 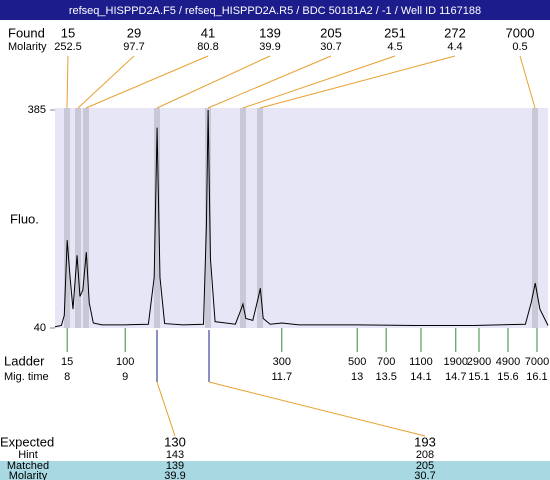 What do you see at coordinates (208, 32) in the screenshot?
I see `found-size: 41` at bounding box center [208, 32].